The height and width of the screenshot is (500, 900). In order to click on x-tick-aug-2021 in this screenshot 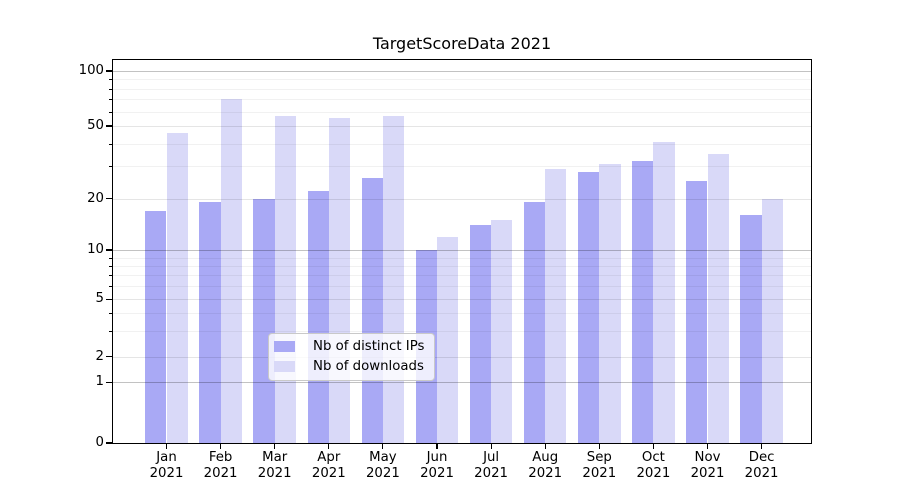, I will do `click(545, 446)`.